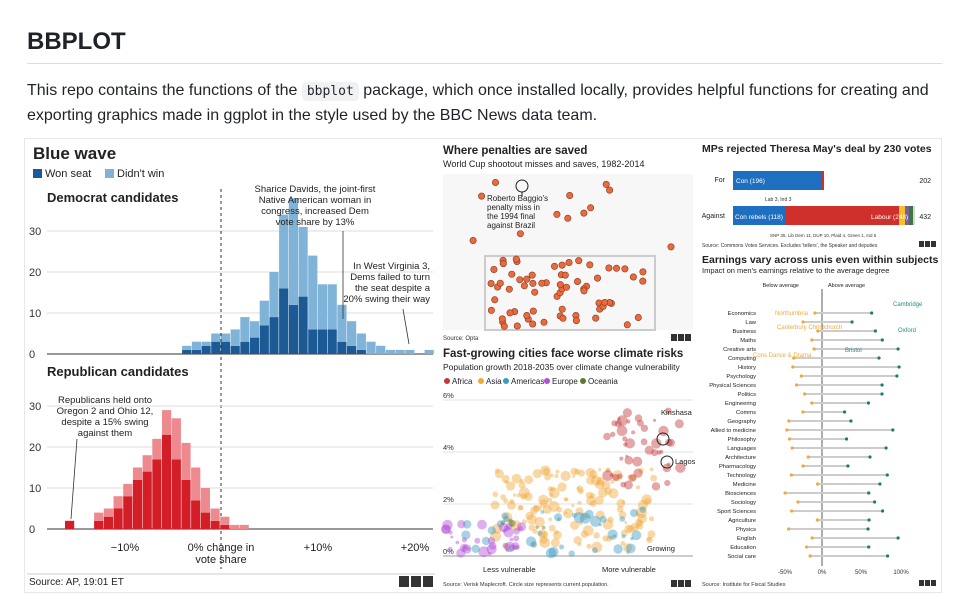 The height and width of the screenshot is (608, 969). Describe the element at coordinates (901, 573) in the screenshot. I see `svg-text: 100%` at that location.